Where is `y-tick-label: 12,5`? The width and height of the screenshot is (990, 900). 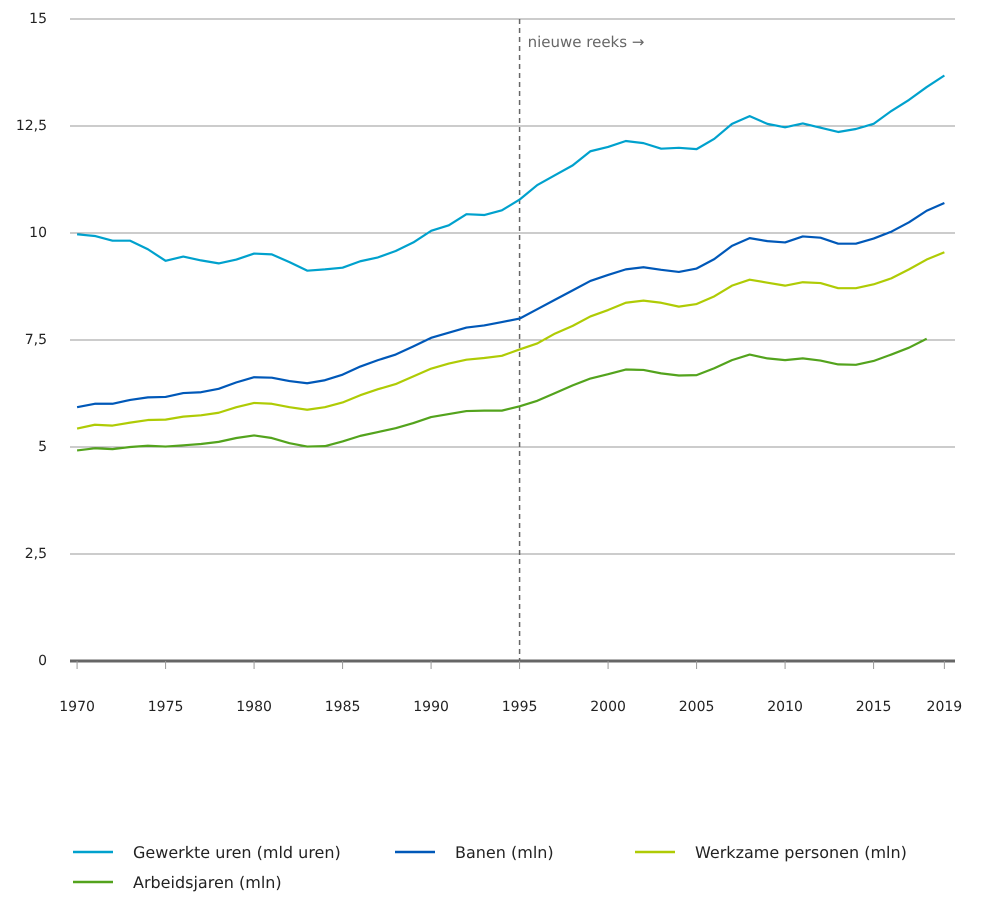
y-tick-label: 12,5 is located at coordinates (31, 126).